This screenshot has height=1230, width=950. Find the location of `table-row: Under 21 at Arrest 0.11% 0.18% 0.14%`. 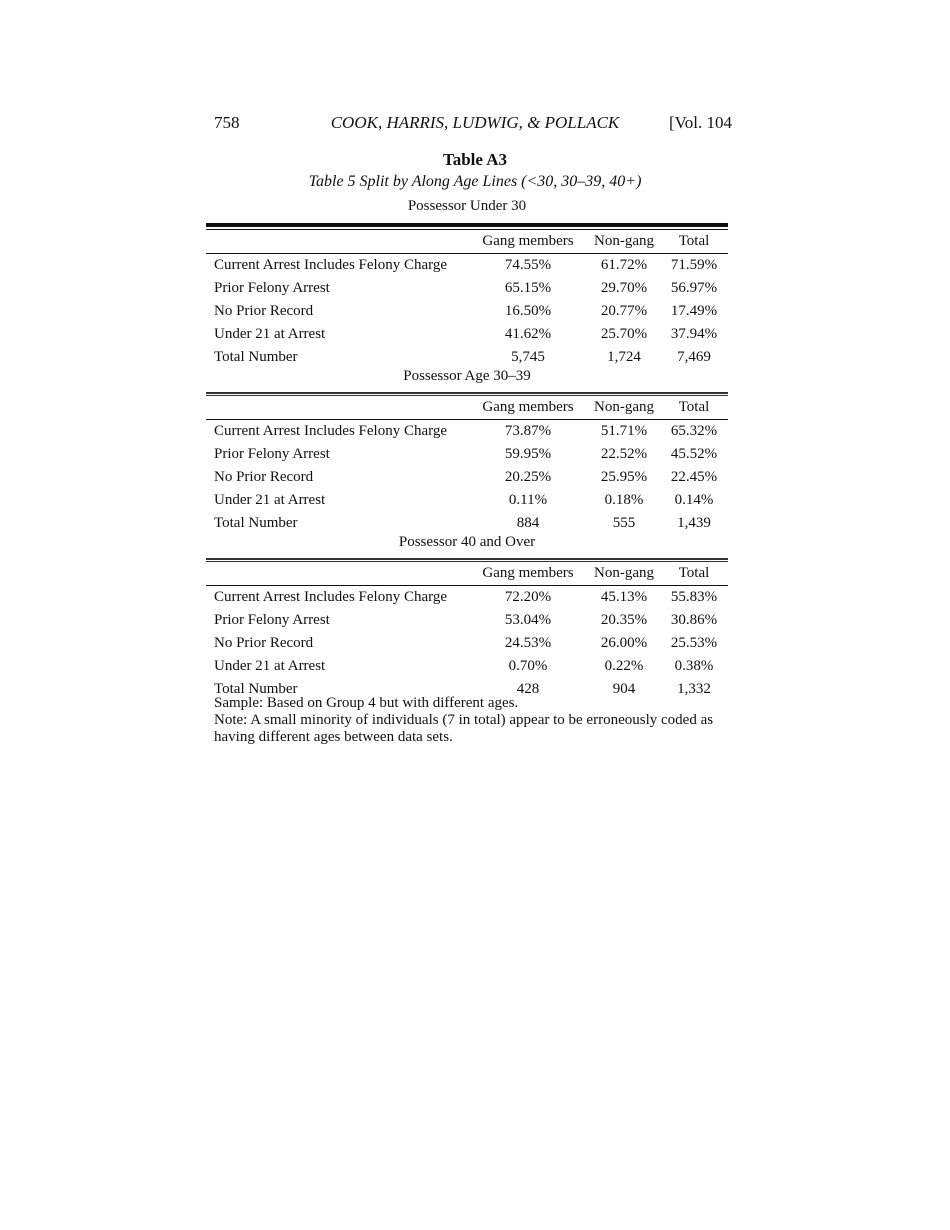

table-row: Under 21 at Arrest 0.11% 0.18% 0.14% is located at coordinates (467, 500).